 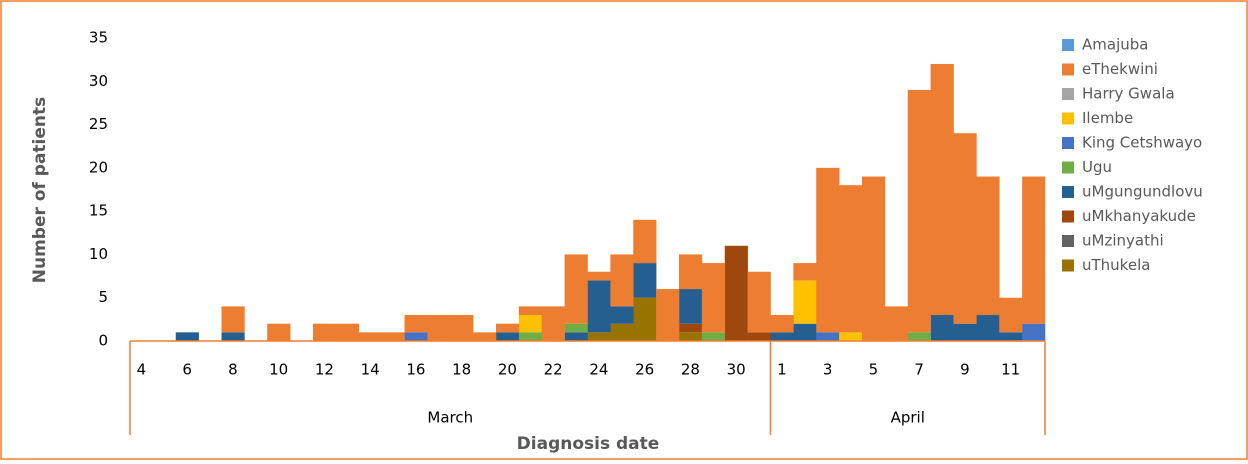 I want to click on y-tick-label: 5, so click(x=103, y=297).